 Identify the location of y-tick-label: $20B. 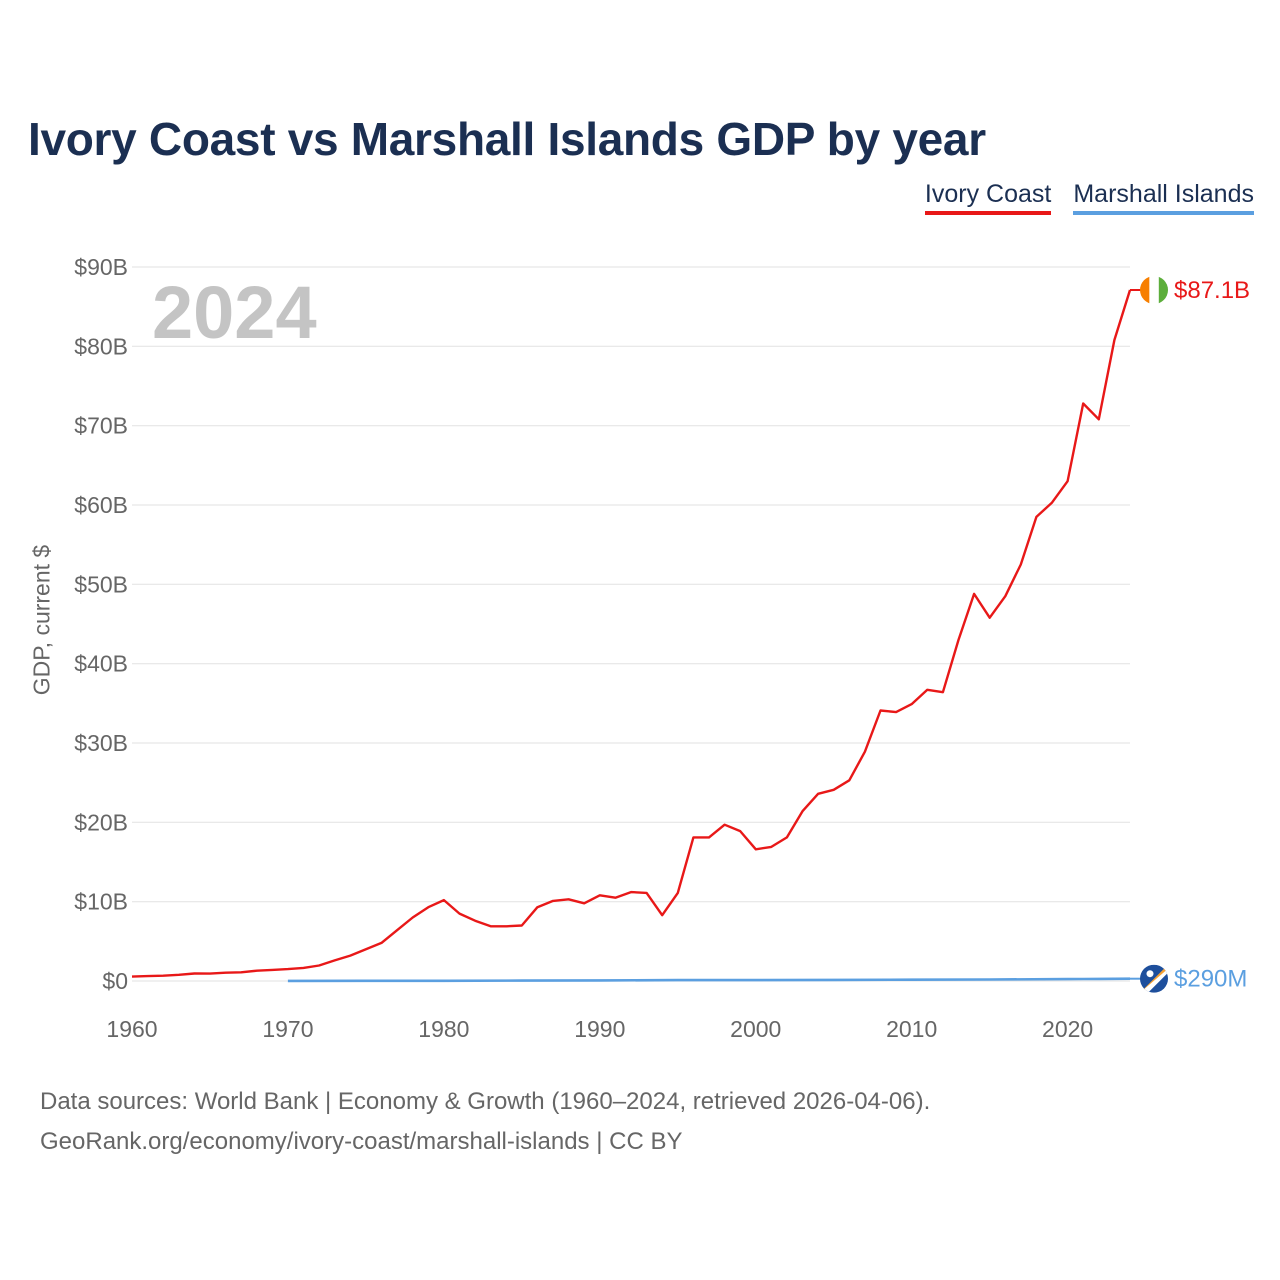
(101, 822).